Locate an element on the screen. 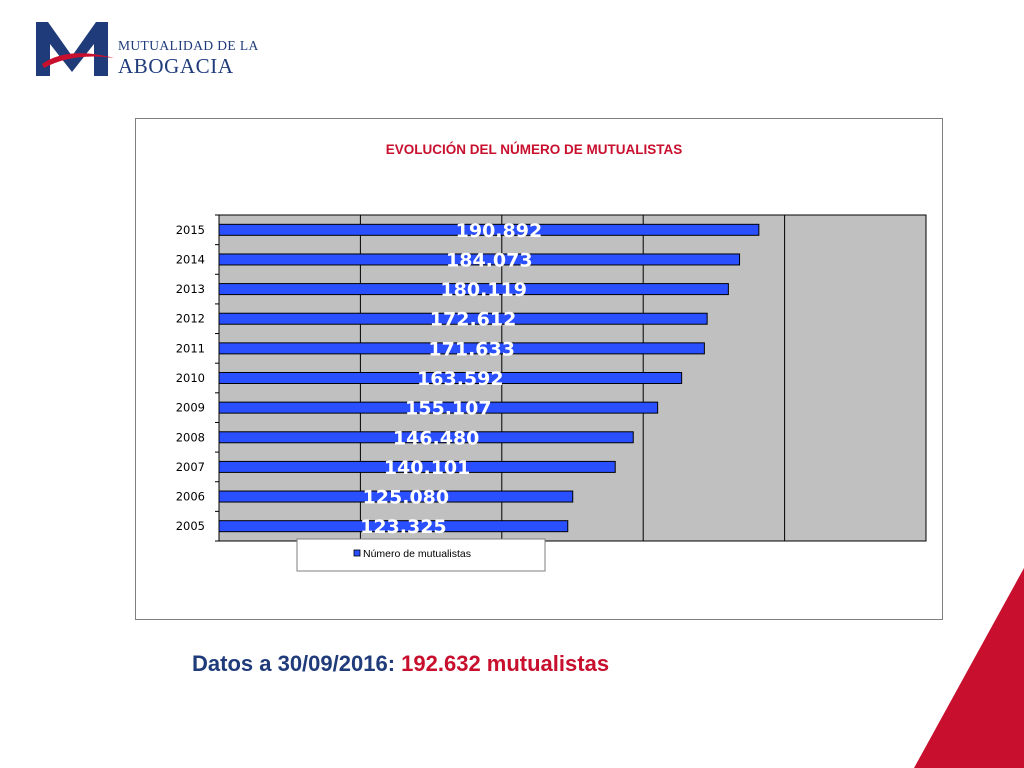 The width and height of the screenshot is (1024, 768). logo-text-line1: MUTUALIDAD DE LA is located at coordinates (188, 45).